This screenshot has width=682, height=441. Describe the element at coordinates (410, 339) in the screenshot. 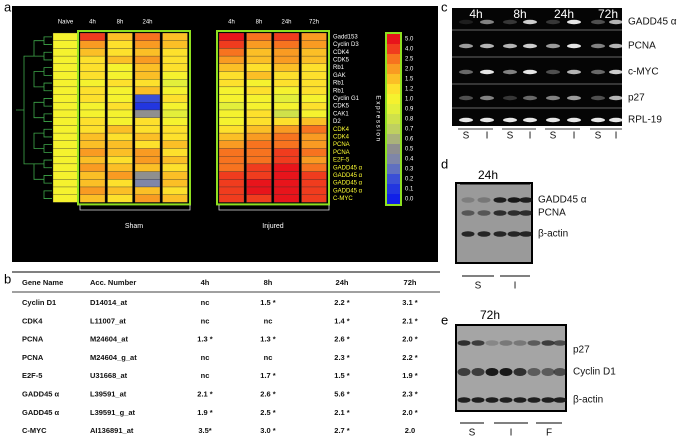

I see `table-cell: 2.0 *` at that location.